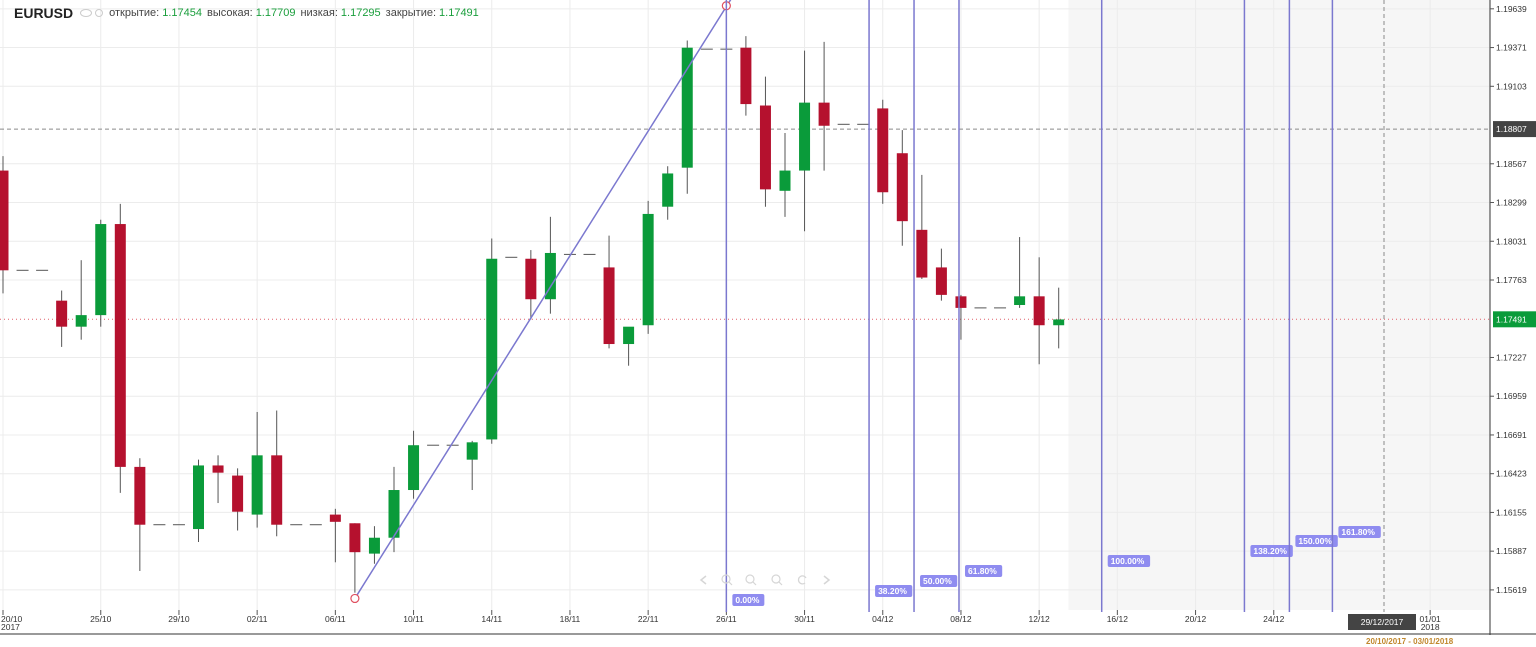  I want to click on fib-label: 38.20%, so click(892, 591).